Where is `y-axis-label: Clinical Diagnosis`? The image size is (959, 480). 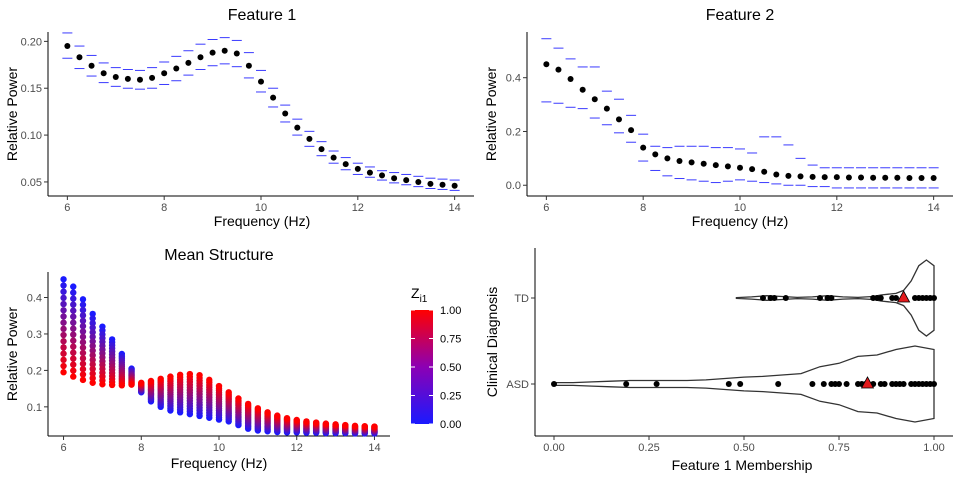 y-axis-label: Clinical Diagnosis is located at coordinates (492, 342).